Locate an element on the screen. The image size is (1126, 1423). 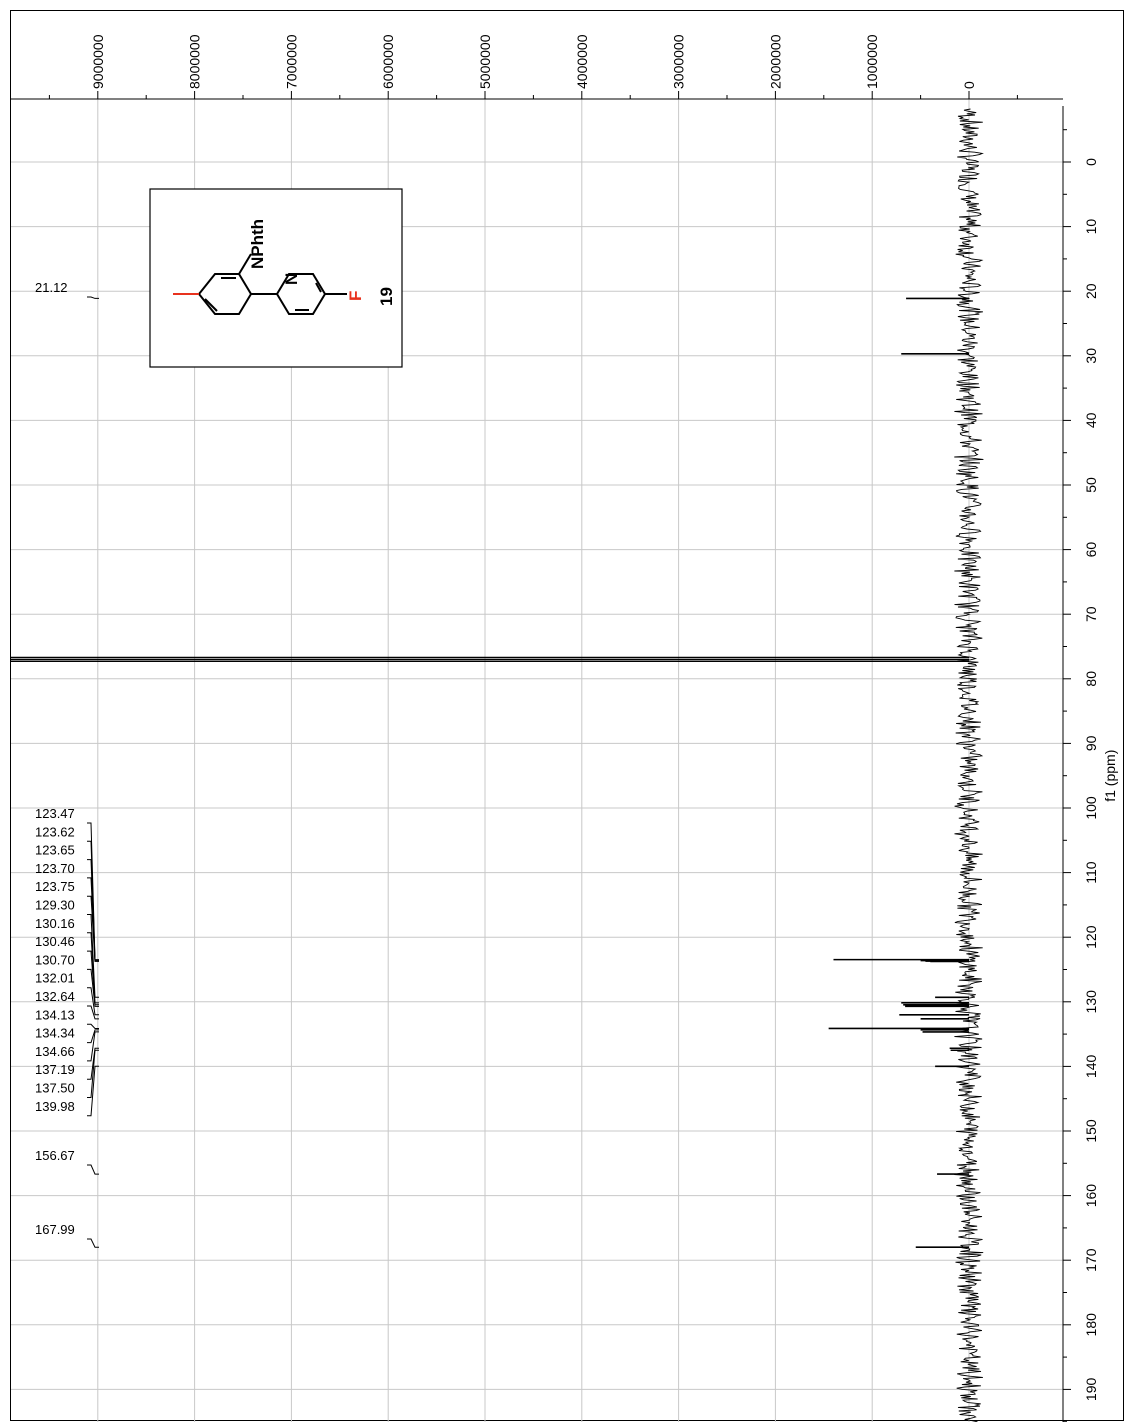
ppm-tick-label: 150 is located at coordinates (1091, 1131).